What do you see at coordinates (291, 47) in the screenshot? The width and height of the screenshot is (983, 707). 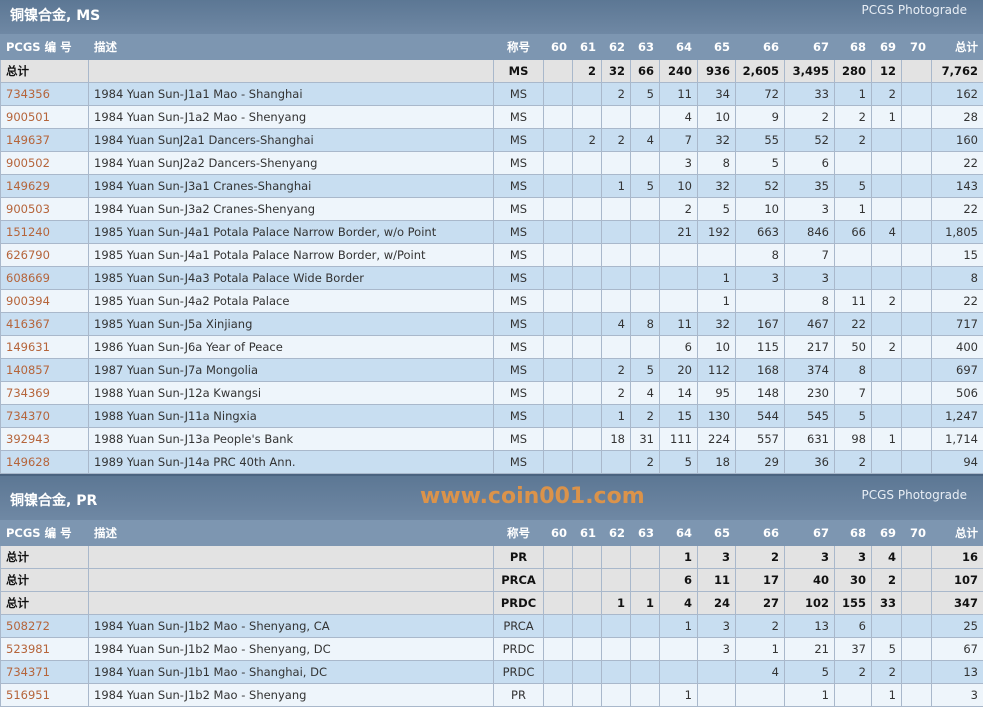 I see `column-header: 描述` at bounding box center [291, 47].